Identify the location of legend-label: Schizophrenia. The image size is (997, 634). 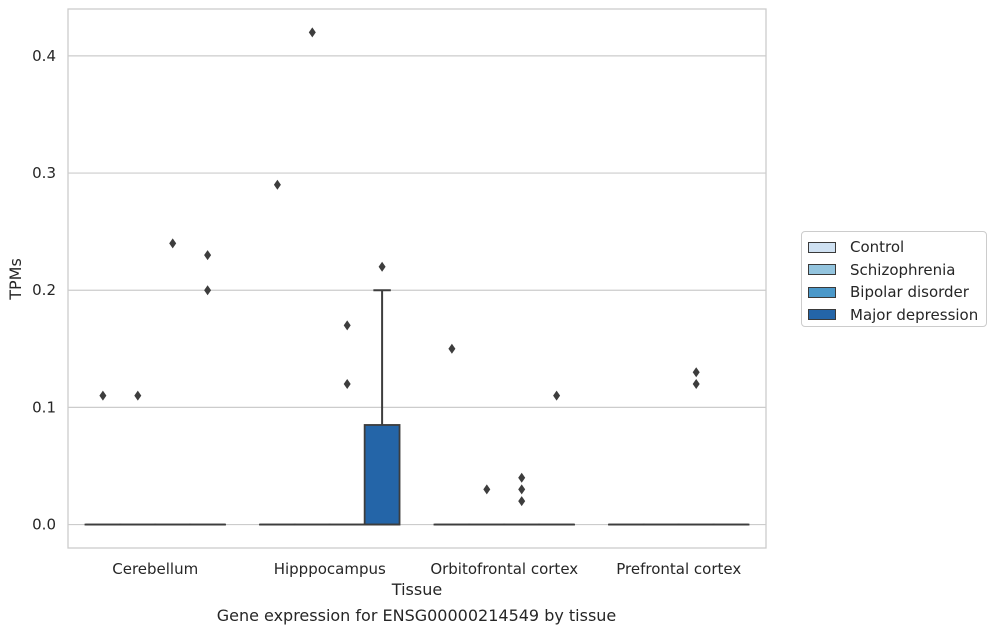
(903, 269).